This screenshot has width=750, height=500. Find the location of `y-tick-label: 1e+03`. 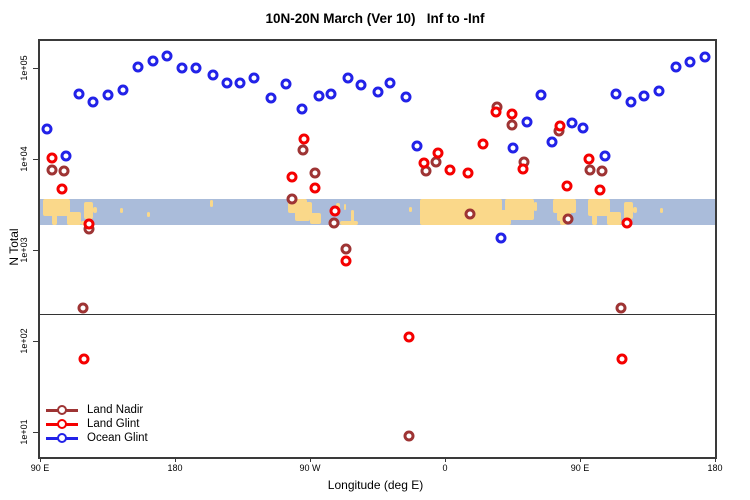

y-tick-label: 1e+03 is located at coordinates (24, 250).